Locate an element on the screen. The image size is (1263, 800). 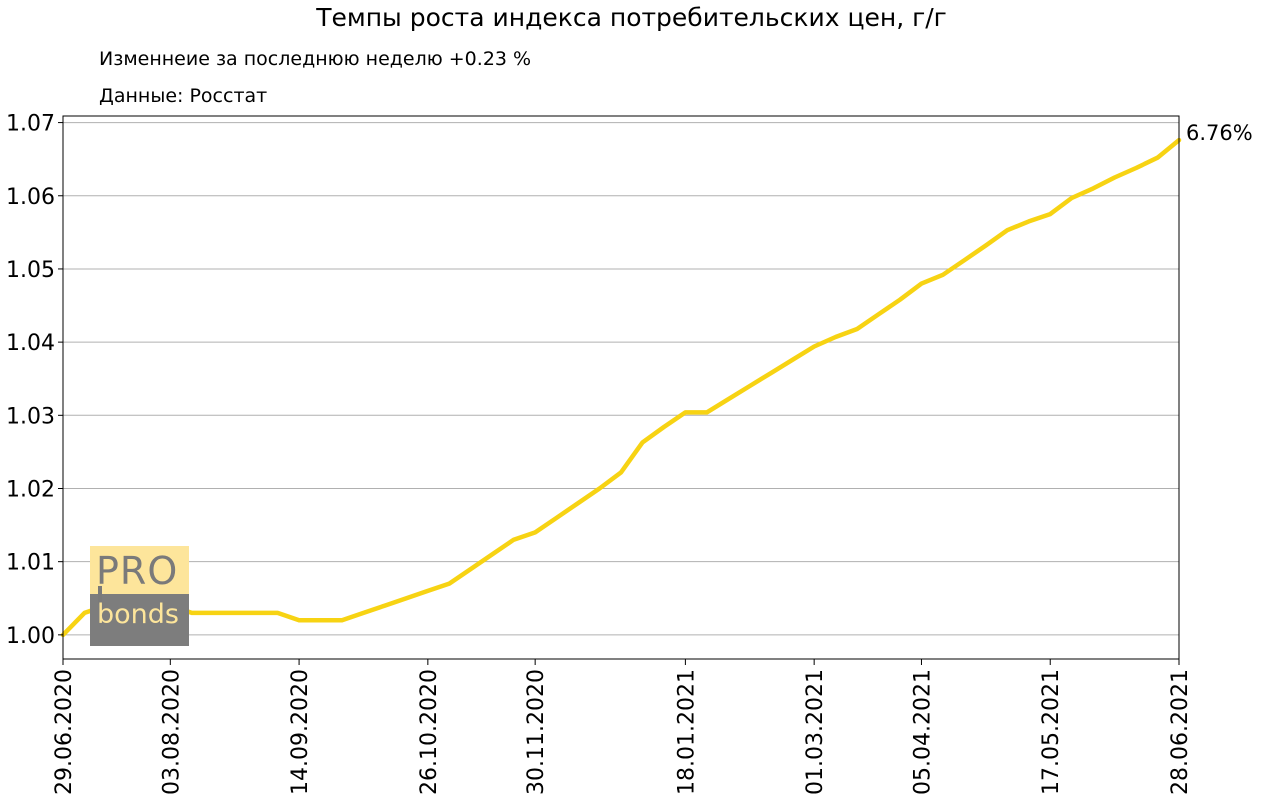
x-tick-label: 14.09.2020 is located at coordinates (300, 732).